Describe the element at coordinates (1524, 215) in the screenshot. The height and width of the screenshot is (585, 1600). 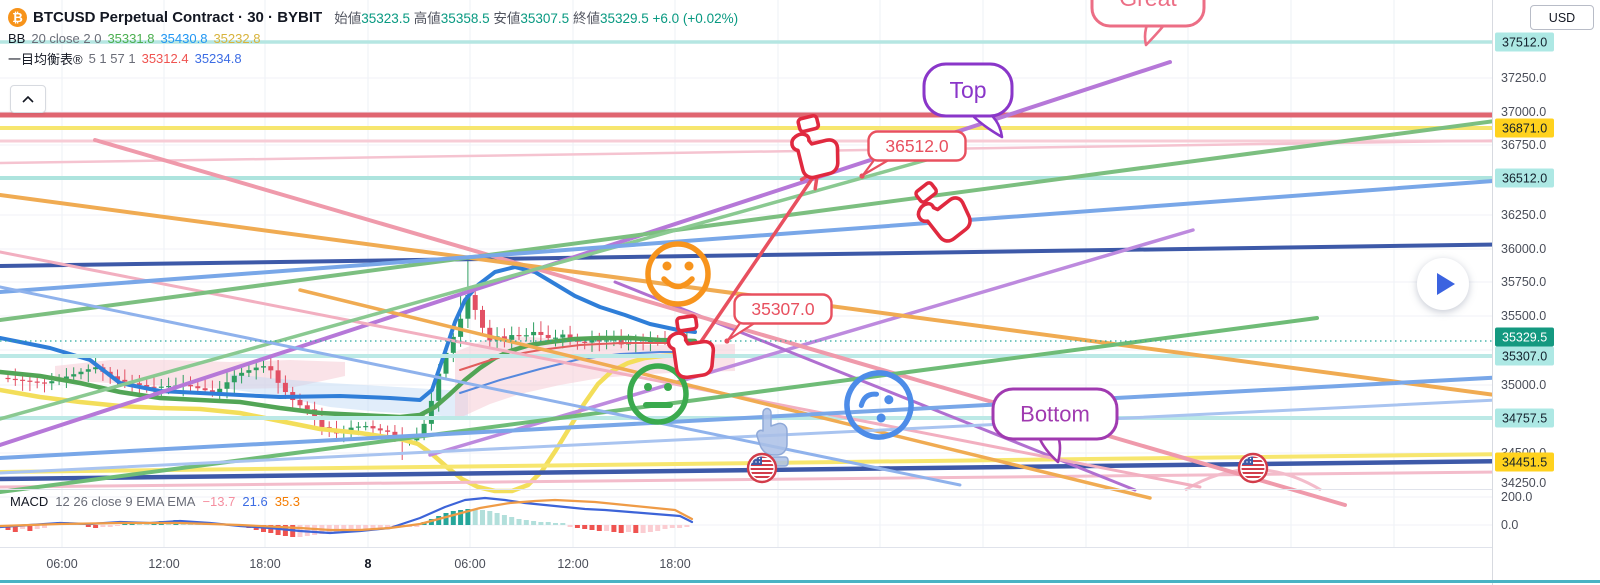
I see `price-axis-tick: 36250.0` at that location.